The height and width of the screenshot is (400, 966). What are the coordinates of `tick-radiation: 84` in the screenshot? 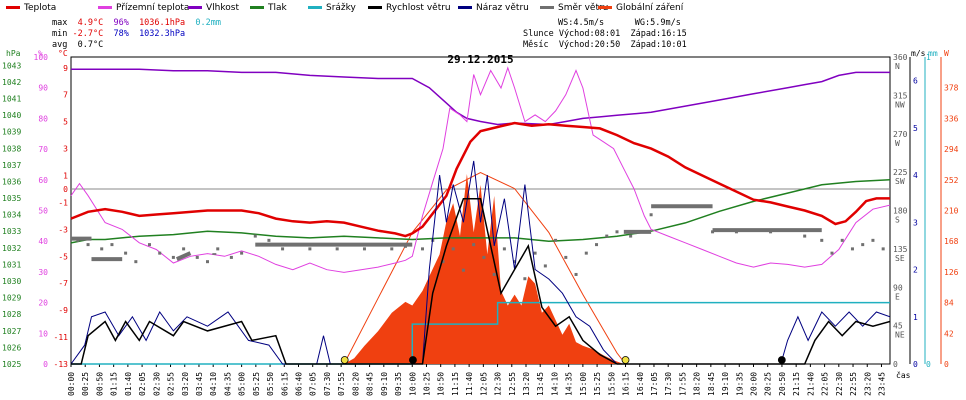 It's located at (949, 303).